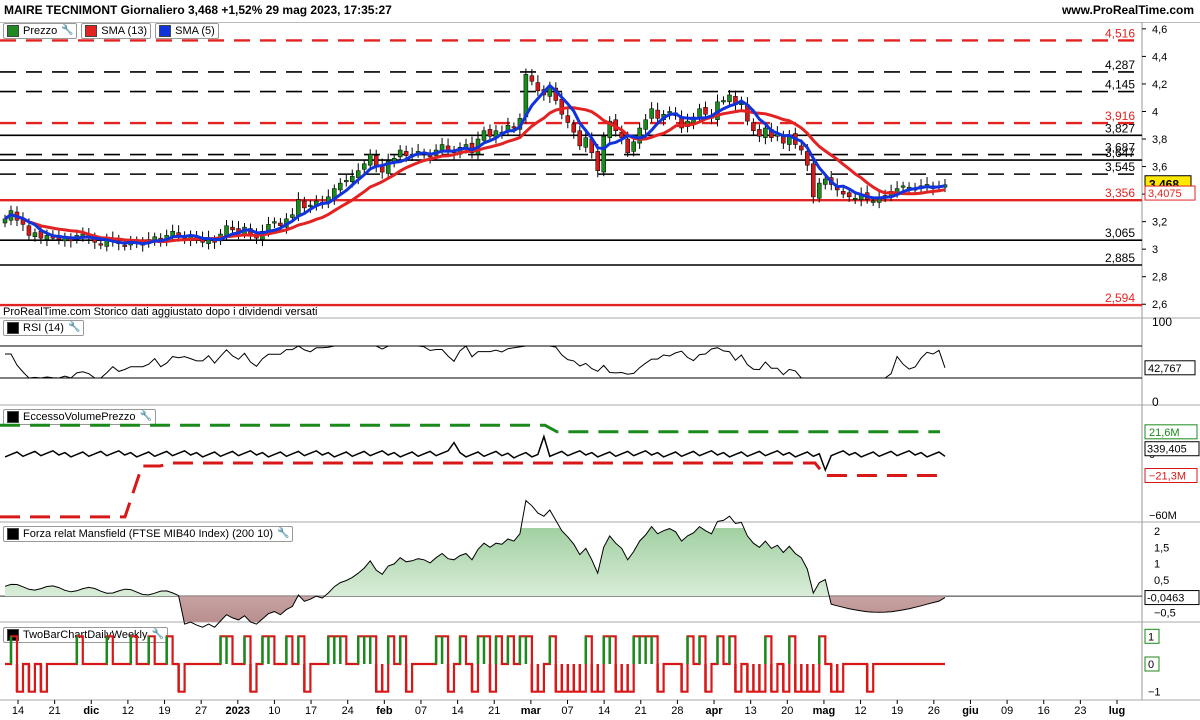 The image size is (1200, 720). What do you see at coordinates (1120, 258) in the screenshot?
I see `level-label: 2,885` at bounding box center [1120, 258].